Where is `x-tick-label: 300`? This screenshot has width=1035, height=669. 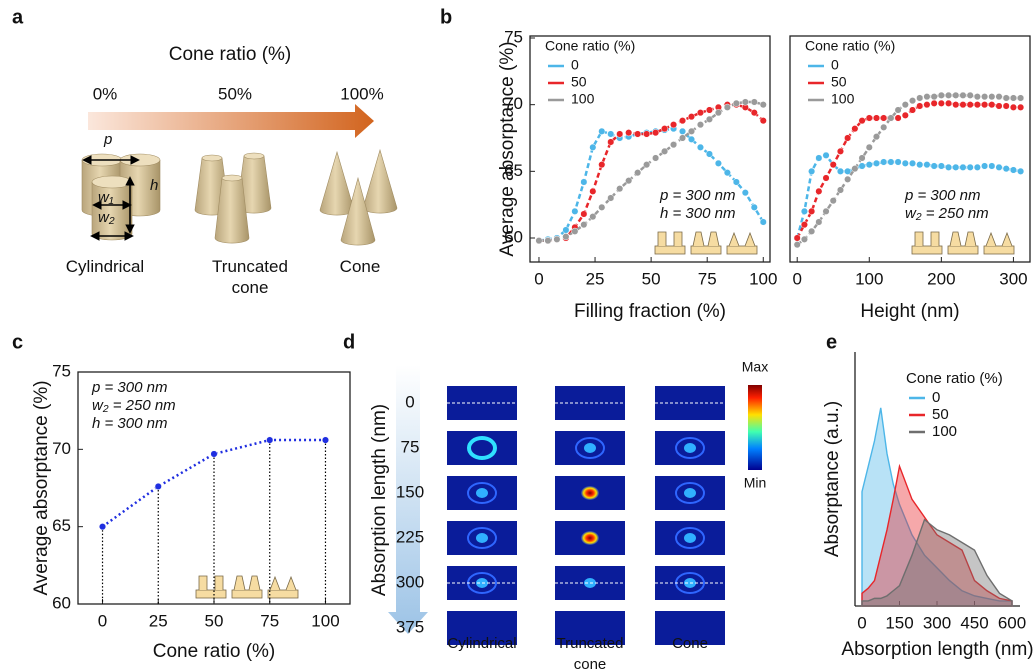
x-tick-label: 300 is located at coordinates (1013, 278).